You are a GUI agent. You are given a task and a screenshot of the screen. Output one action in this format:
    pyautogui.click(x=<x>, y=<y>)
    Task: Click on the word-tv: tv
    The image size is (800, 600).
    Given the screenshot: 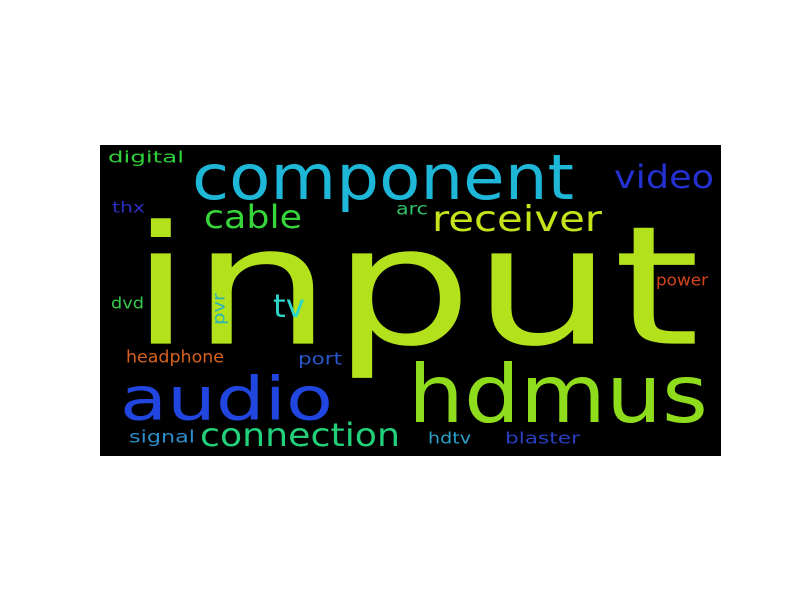 What is the action you would take?
    pyautogui.click(x=289, y=306)
    